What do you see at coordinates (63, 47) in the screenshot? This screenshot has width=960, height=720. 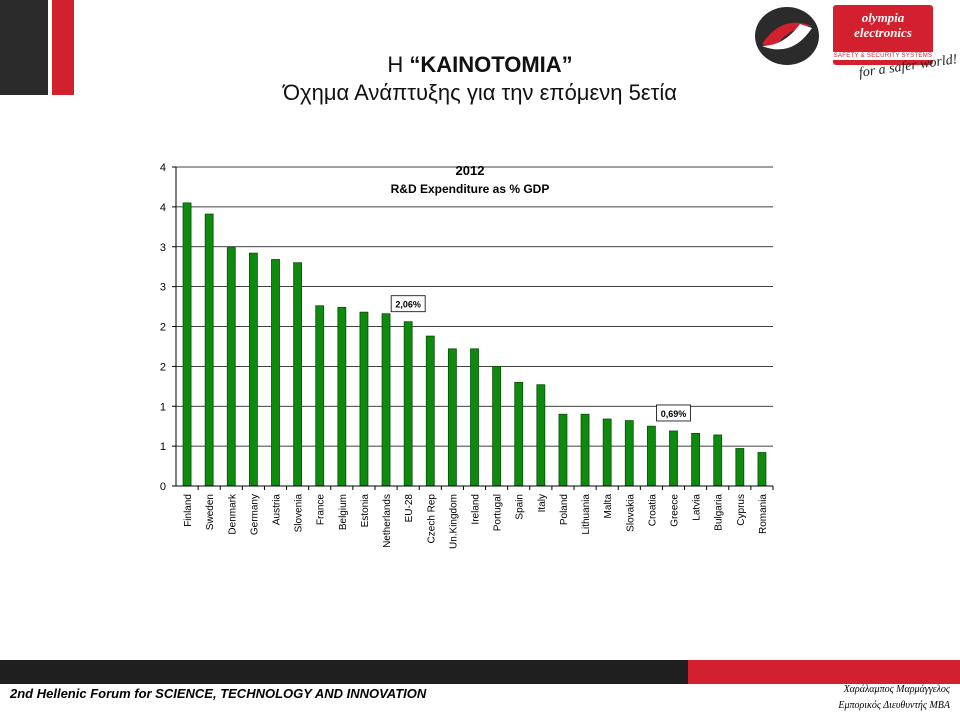 I see `corner-red-stripe` at bounding box center [63, 47].